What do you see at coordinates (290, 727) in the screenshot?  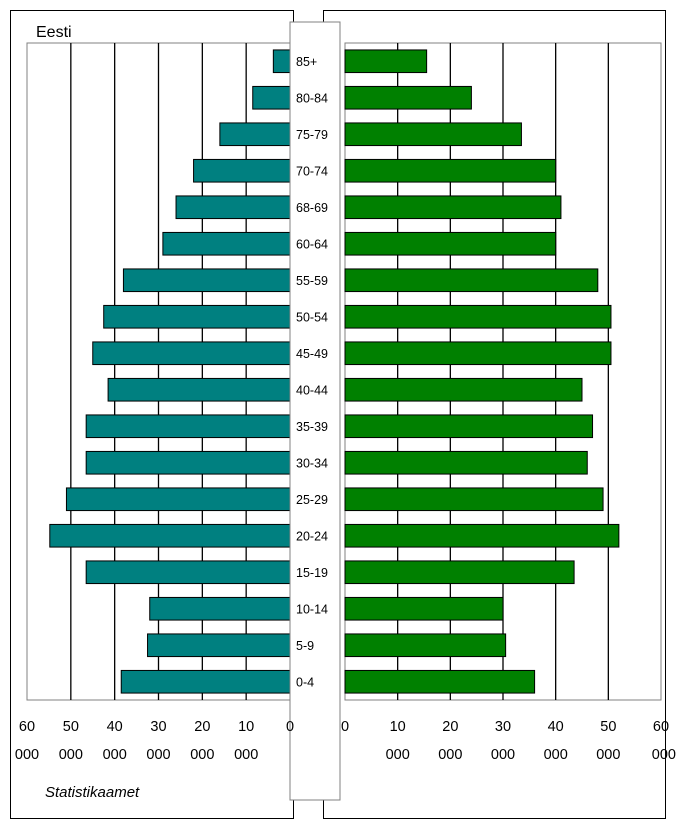 I see `left-tick-label: 0` at bounding box center [290, 727].